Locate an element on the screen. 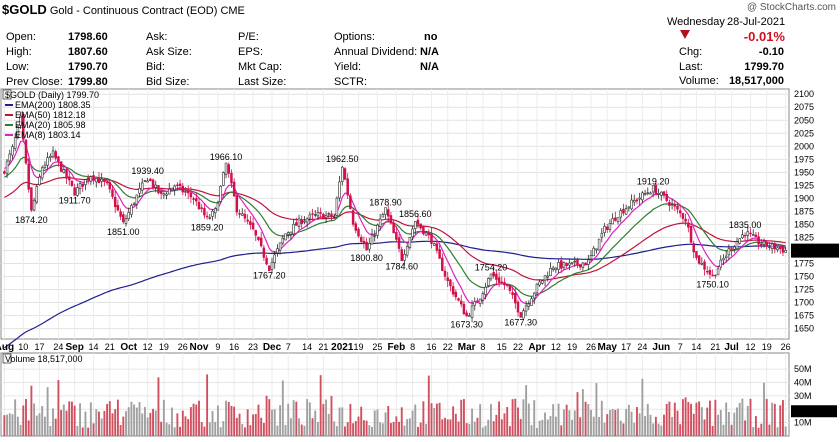 This screenshot has height=442, width=840. label-open: Open: is located at coordinates (21, 37).